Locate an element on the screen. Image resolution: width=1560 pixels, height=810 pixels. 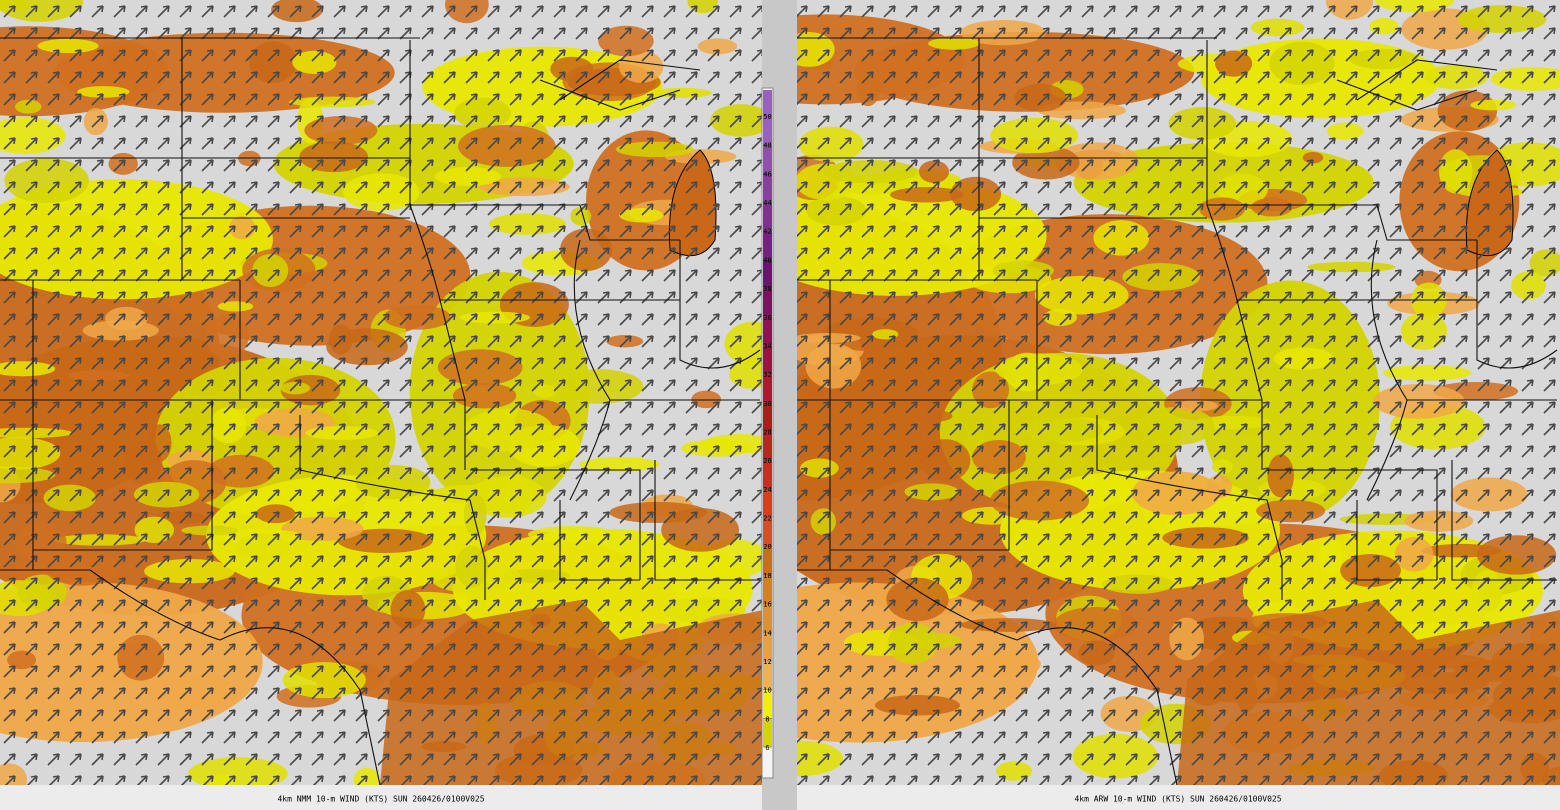
colorbar-label: 12 is located at coordinates (767, 662).